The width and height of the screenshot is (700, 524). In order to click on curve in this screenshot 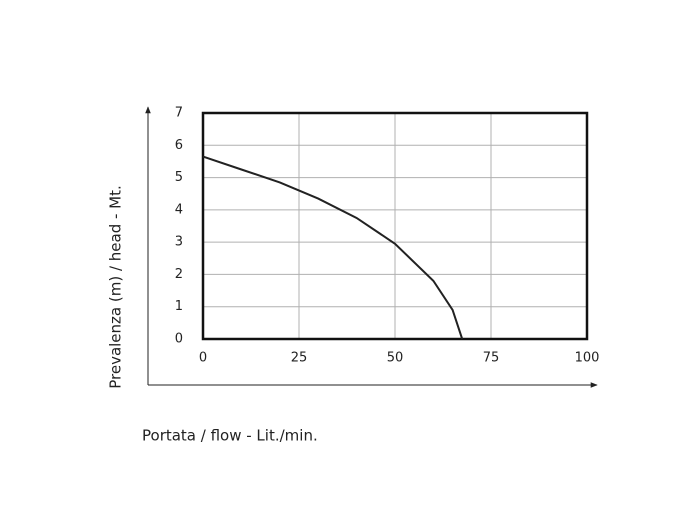, I will do `click(333, 247)`.